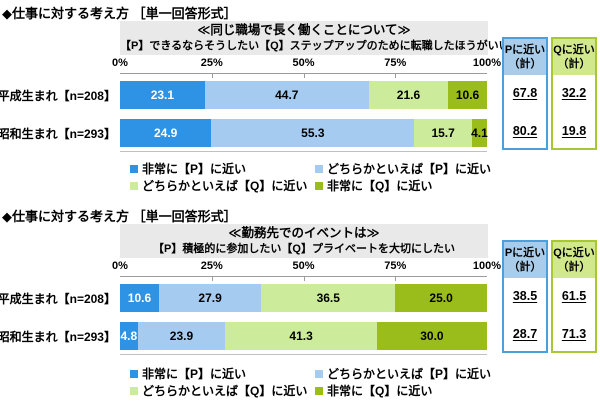 Image resolution: width=600 pixels, height=404 pixels. Describe the element at coordinates (441, 298) in the screenshot. I see `bar-segment: 25.0` at that location.